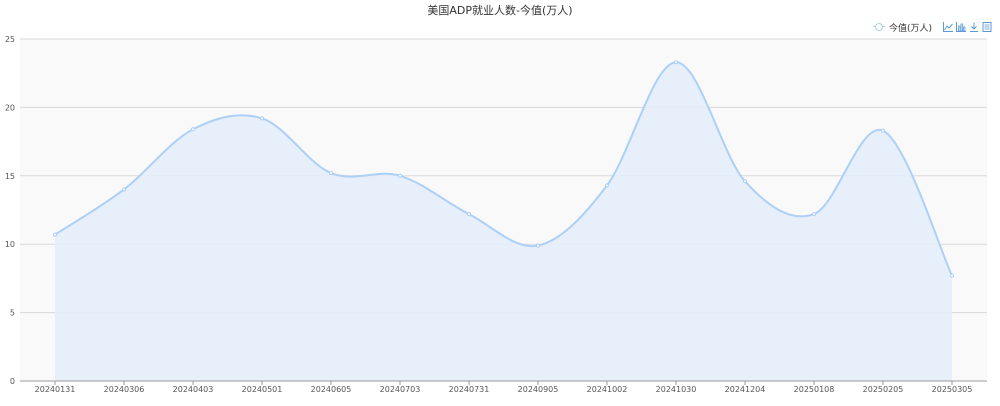 This screenshot has width=1000, height=406. I want to click on x-tick-label: 20240905, so click(538, 389).